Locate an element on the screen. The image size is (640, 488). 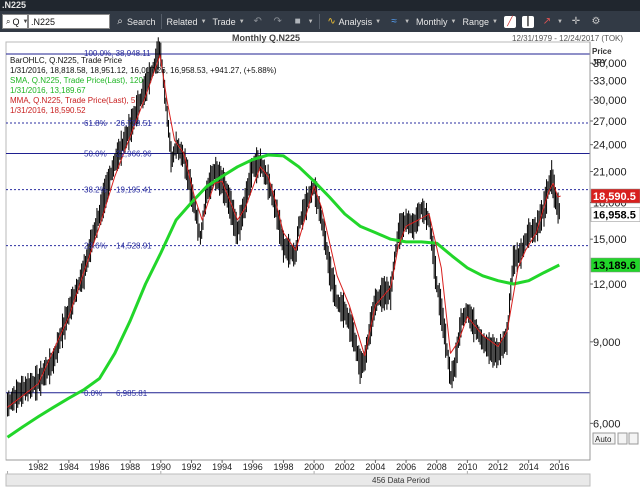
time-tick-label: 2002 is located at coordinates (345, 467).